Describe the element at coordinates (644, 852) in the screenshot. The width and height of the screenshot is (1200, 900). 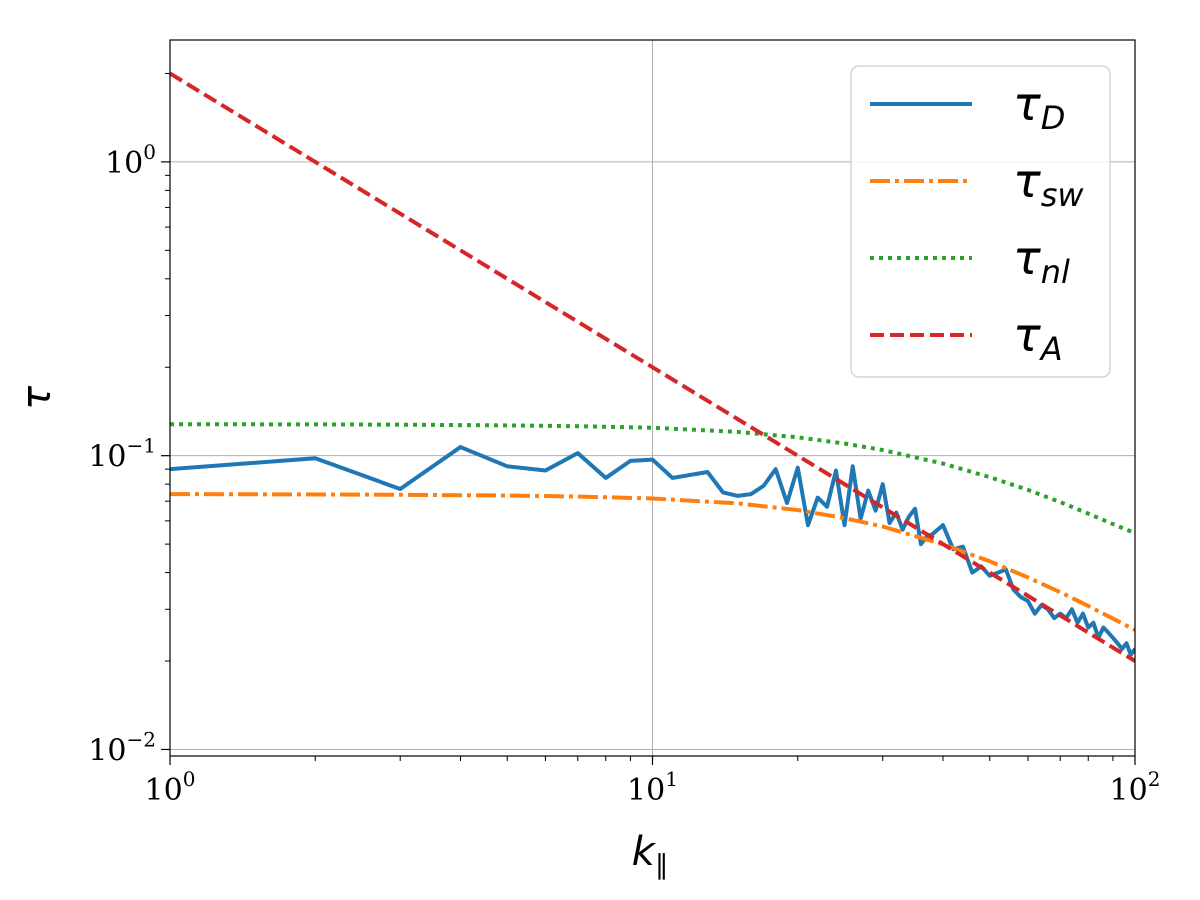
I see `x-axis-label-main: k` at that location.